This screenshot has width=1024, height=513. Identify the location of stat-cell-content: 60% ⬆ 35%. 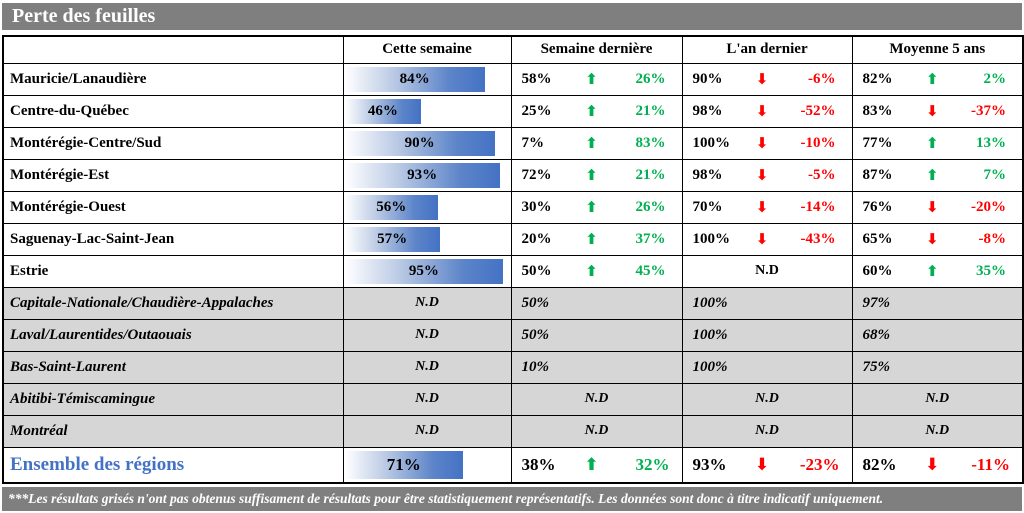
(938, 271).